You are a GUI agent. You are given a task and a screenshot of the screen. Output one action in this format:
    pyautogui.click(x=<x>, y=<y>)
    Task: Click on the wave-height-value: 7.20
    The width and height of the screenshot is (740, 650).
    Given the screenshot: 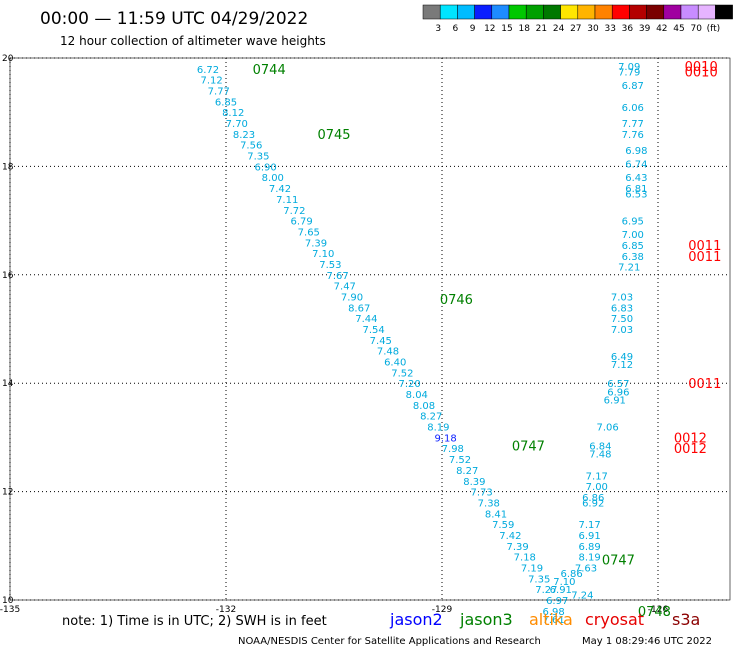 What is the action you would take?
    pyautogui.click(x=409, y=384)
    